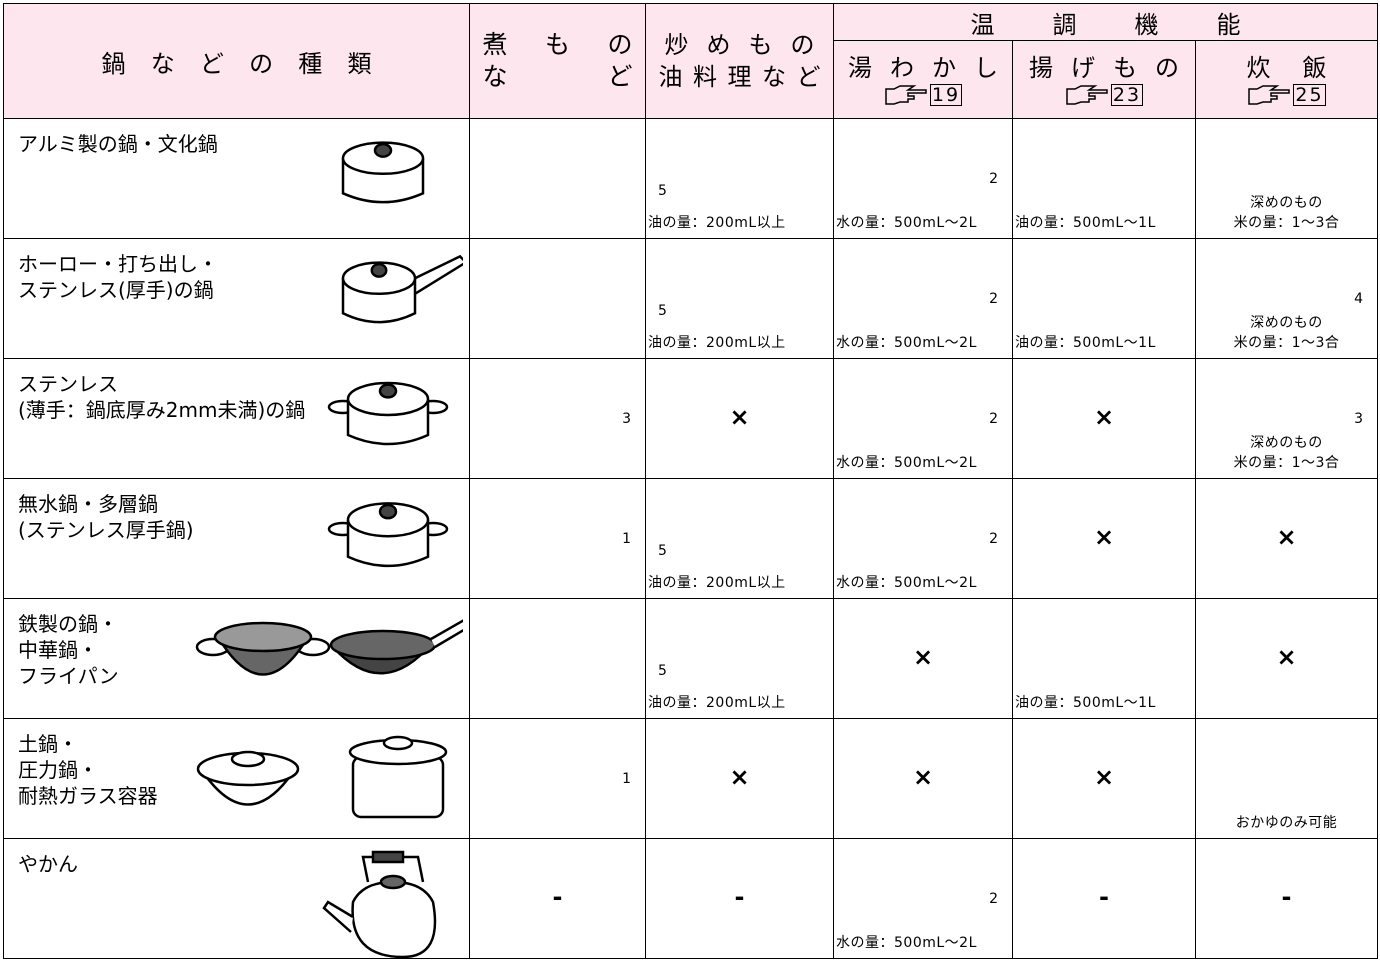  What do you see at coordinates (236, 538) in the screenshot?
I see `type-cell: 無水鍋・多層鍋 (ステンレス厚手鍋)` at bounding box center [236, 538].